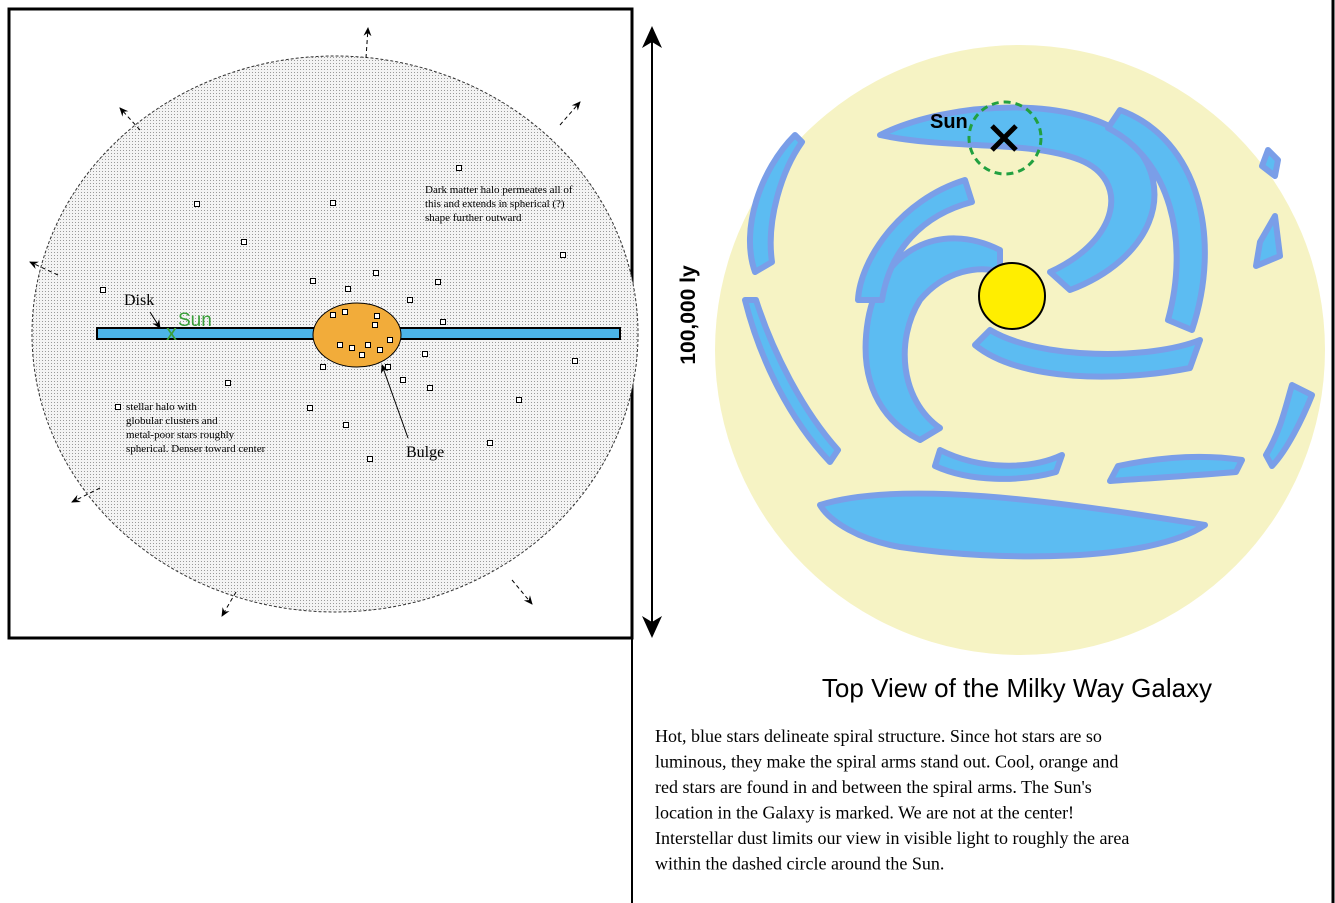  I want to click on bulge, so click(357, 335).